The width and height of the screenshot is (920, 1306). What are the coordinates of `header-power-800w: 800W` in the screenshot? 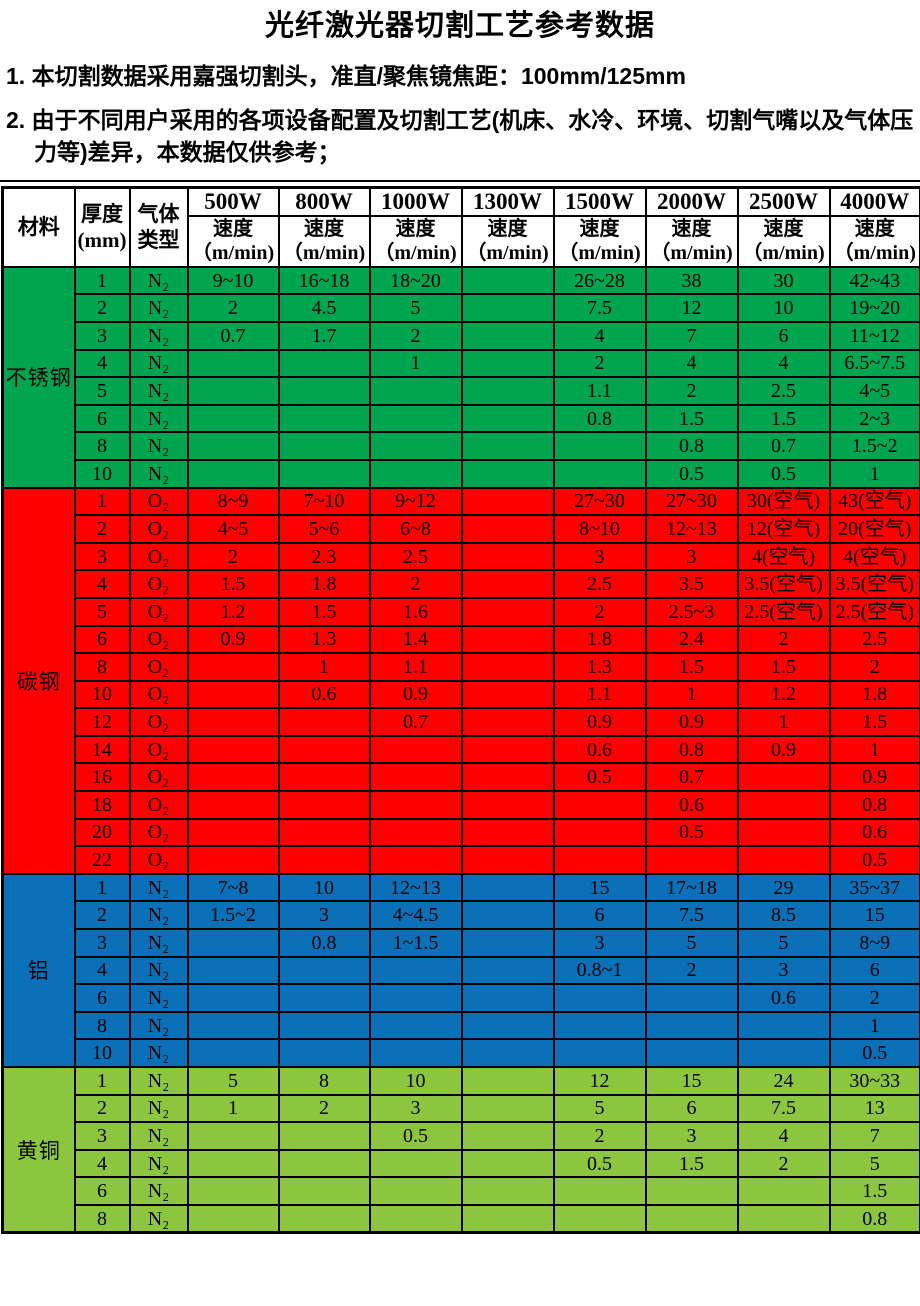 It's located at (324, 202).